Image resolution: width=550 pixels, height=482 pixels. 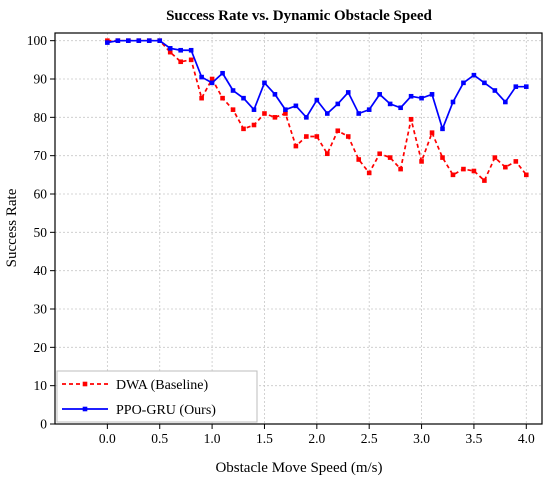 What do you see at coordinates (421, 438) in the screenshot?
I see `x-tick-label: 3.0` at bounding box center [421, 438].